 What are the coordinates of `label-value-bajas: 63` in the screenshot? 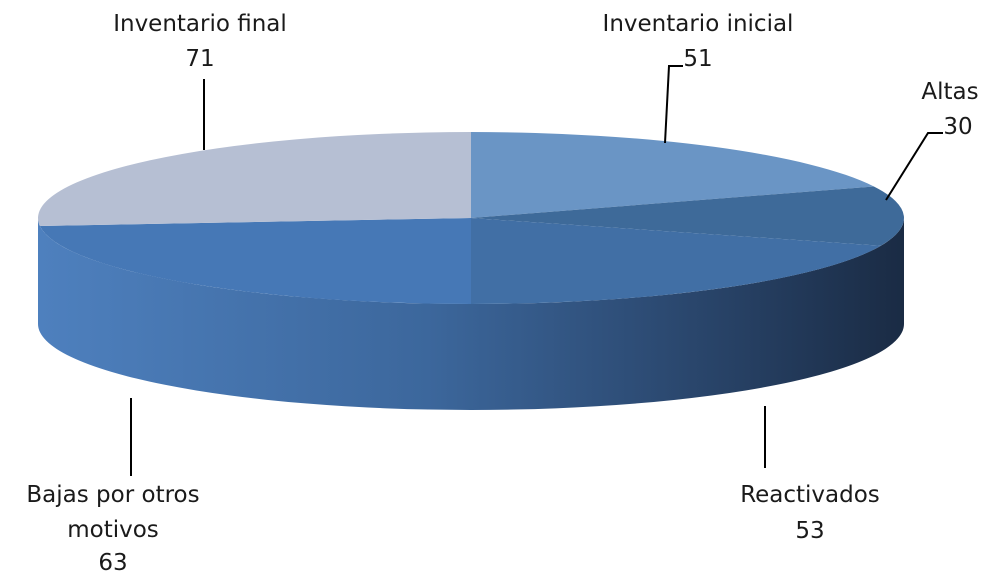 It's located at (112, 561).